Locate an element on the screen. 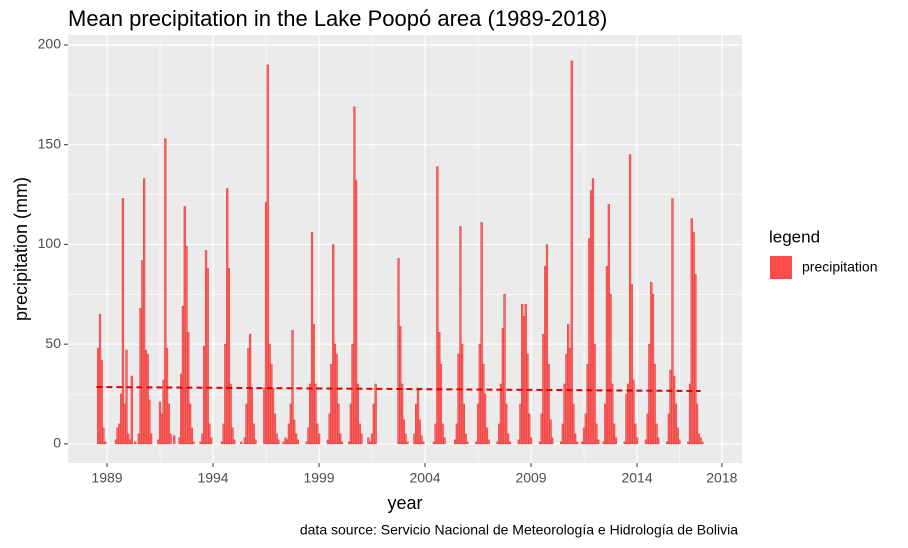  legend-label: precipitation is located at coordinates (840, 267).